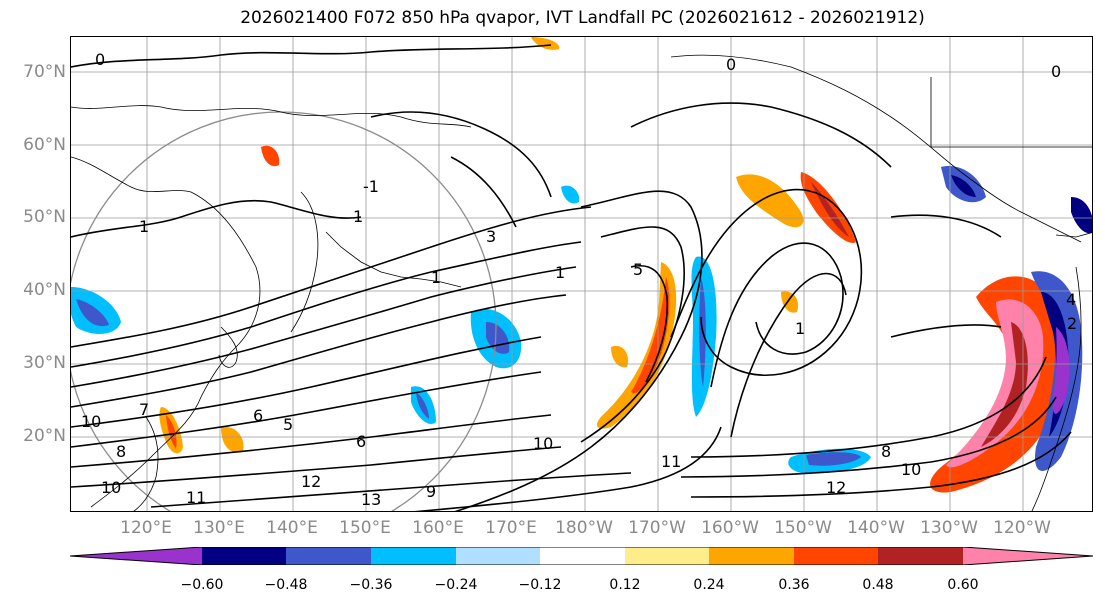  What do you see at coordinates (202, 585) in the screenshot?
I see `colorbar-tick-label: −0.60` at bounding box center [202, 585].